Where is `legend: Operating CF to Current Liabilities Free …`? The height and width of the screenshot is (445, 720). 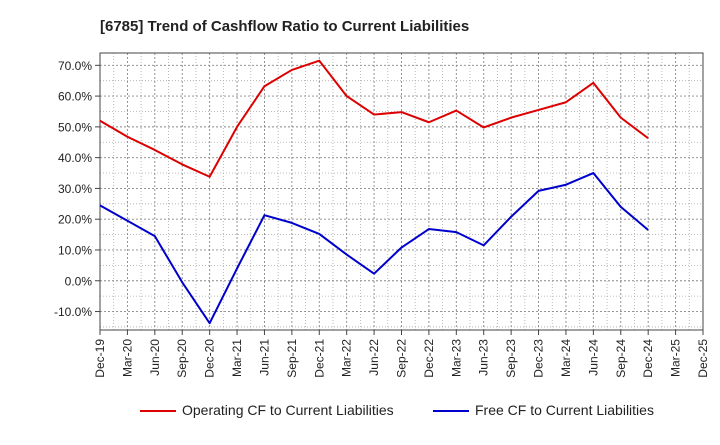
legend: Operating CF to Current Liabilities Free … is located at coordinates (397, 410).